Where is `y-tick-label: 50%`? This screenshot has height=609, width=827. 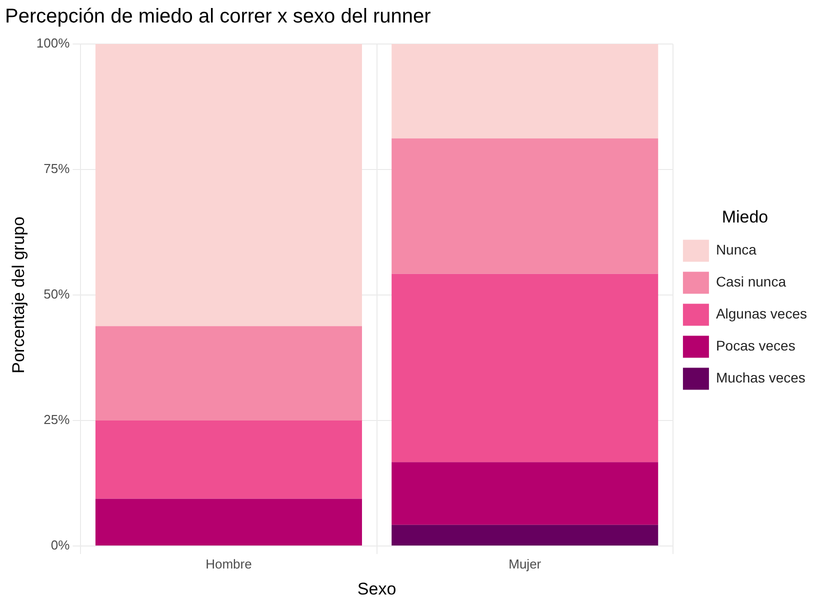
y-tick-label: 50% is located at coordinates (57, 294).